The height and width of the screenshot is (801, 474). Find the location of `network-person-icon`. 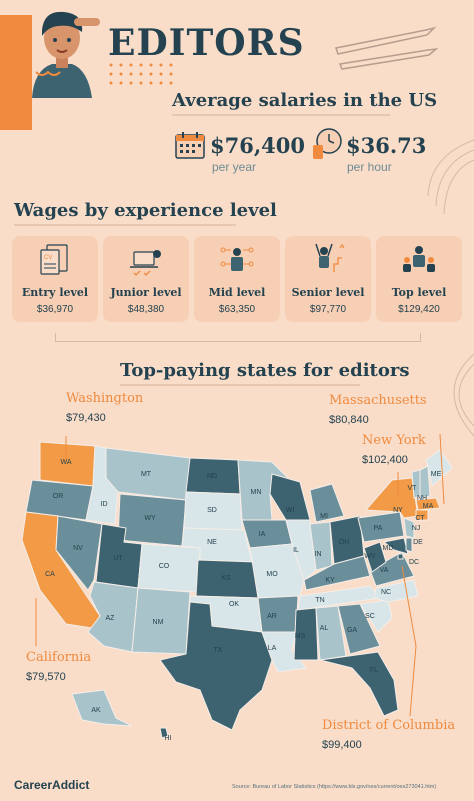

network-person-icon is located at coordinates (237, 259).